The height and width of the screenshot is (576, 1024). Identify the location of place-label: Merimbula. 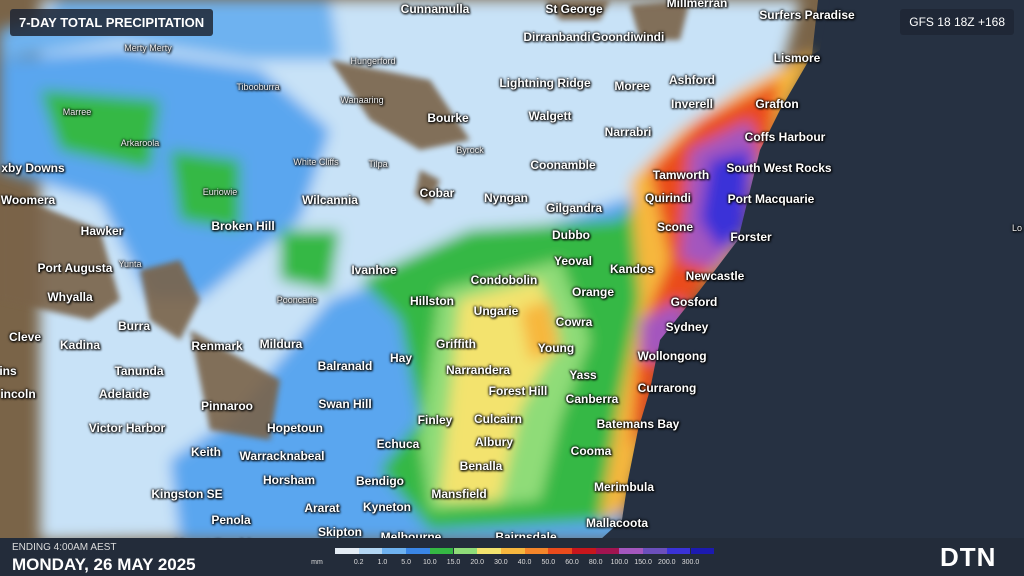
(624, 487).